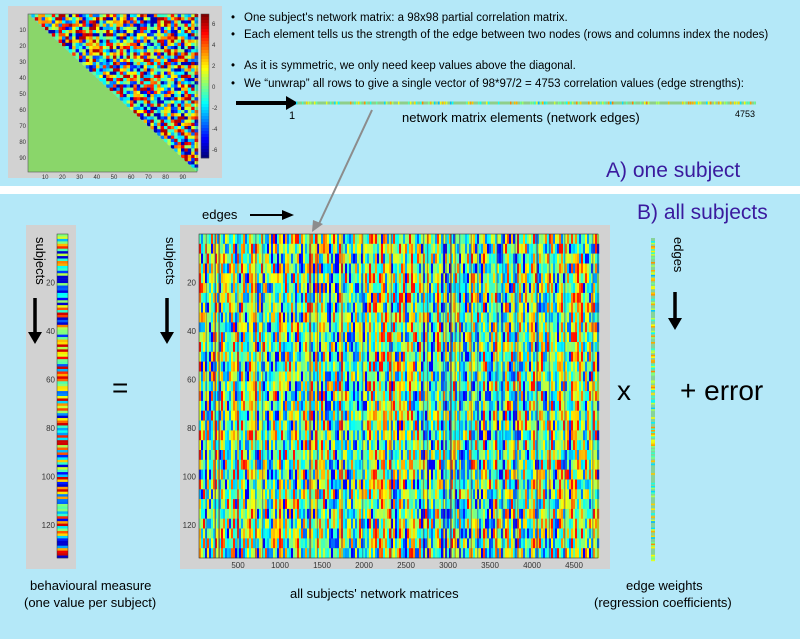 The image size is (800, 639). What do you see at coordinates (191, 331) in the screenshot?
I see `matrix-y-tick: 40` at bounding box center [191, 331].